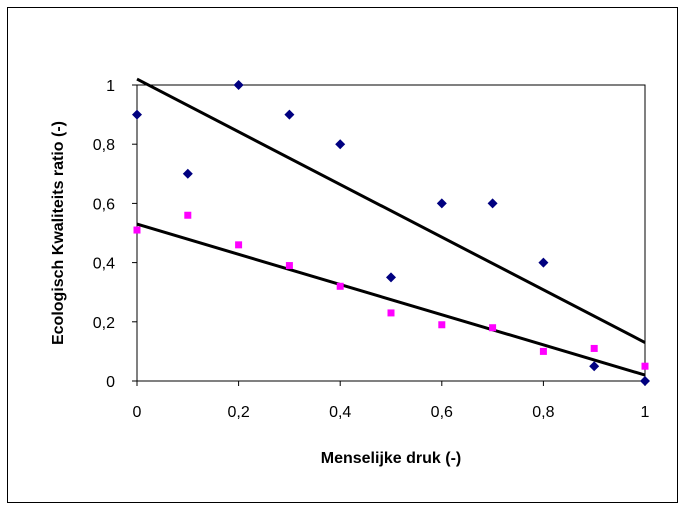 This screenshot has width=687, height=505. Describe the element at coordinates (645, 412) in the screenshot. I see `x-tick-label: 1` at that location.